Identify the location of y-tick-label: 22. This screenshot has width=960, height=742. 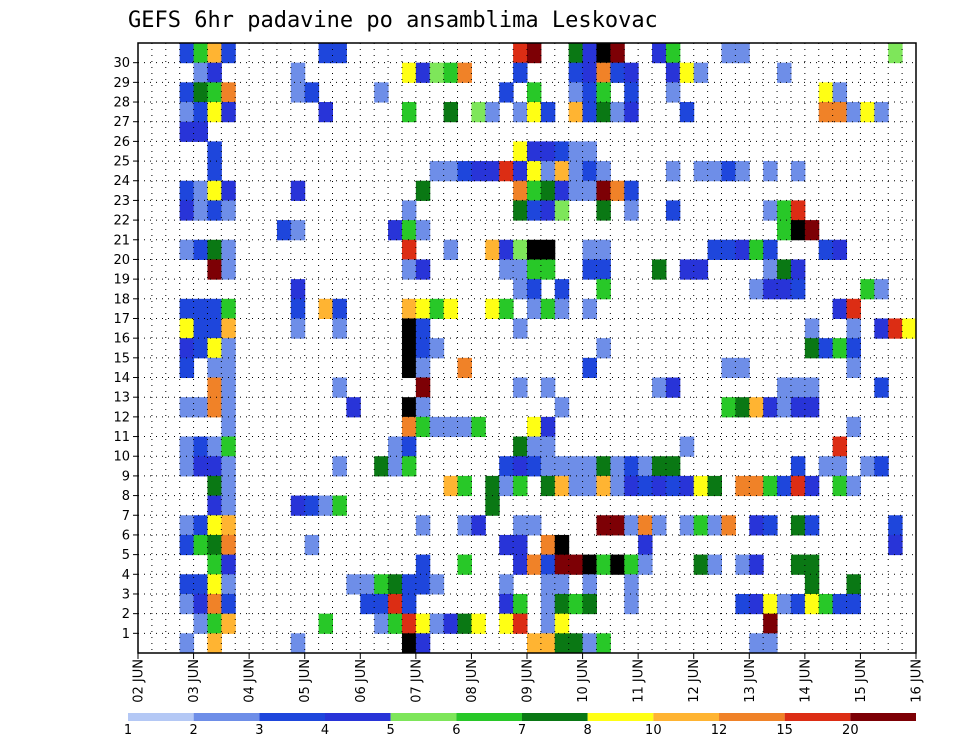
(121, 221).